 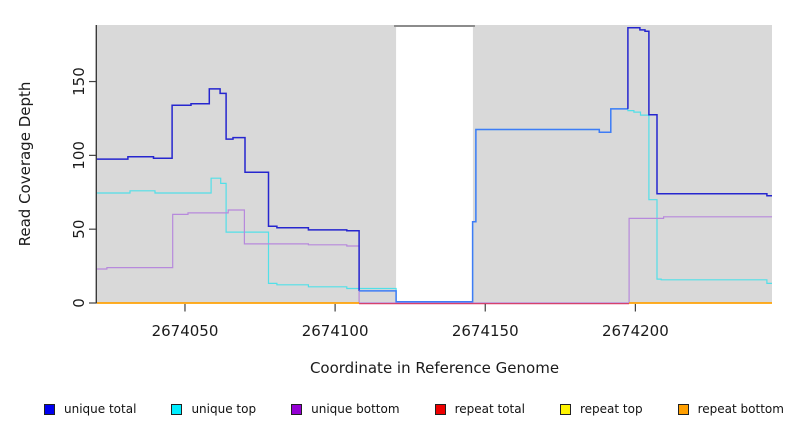 I want to click on legend-label: repeat top, so click(x=611, y=409).